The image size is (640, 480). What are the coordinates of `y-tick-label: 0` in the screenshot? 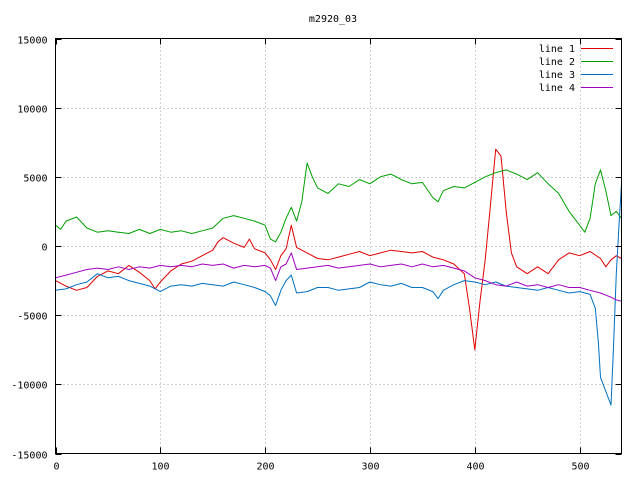 It's located at (44, 248).